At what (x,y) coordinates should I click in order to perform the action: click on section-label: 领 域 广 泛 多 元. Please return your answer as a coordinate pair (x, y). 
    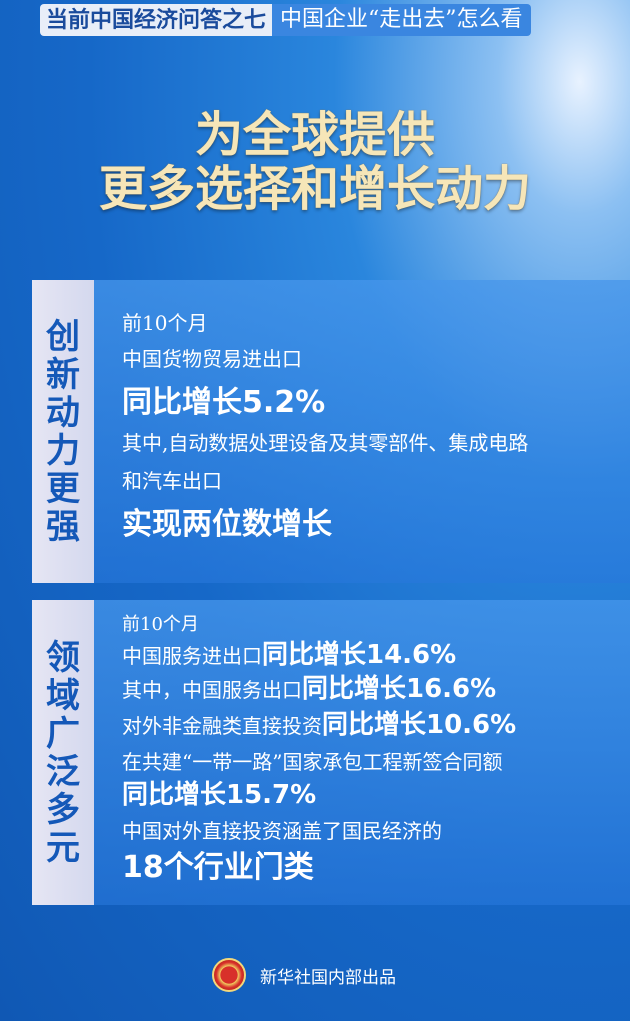
    Looking at the image, I should click on (63, 752).